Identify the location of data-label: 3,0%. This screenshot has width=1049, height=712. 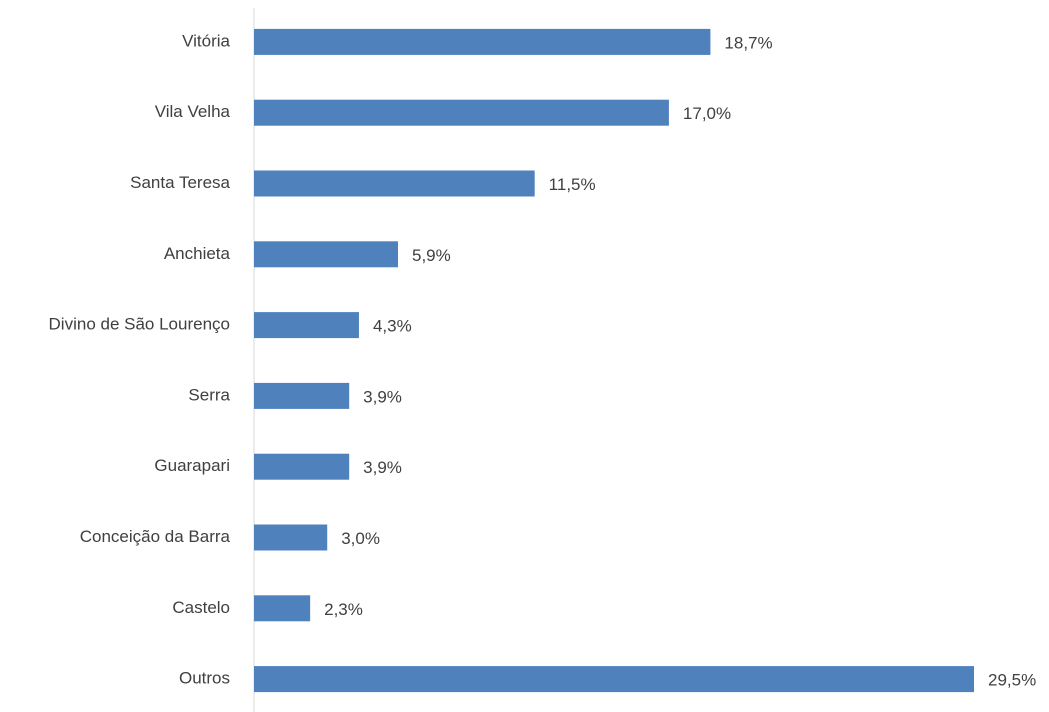
(360, 538).